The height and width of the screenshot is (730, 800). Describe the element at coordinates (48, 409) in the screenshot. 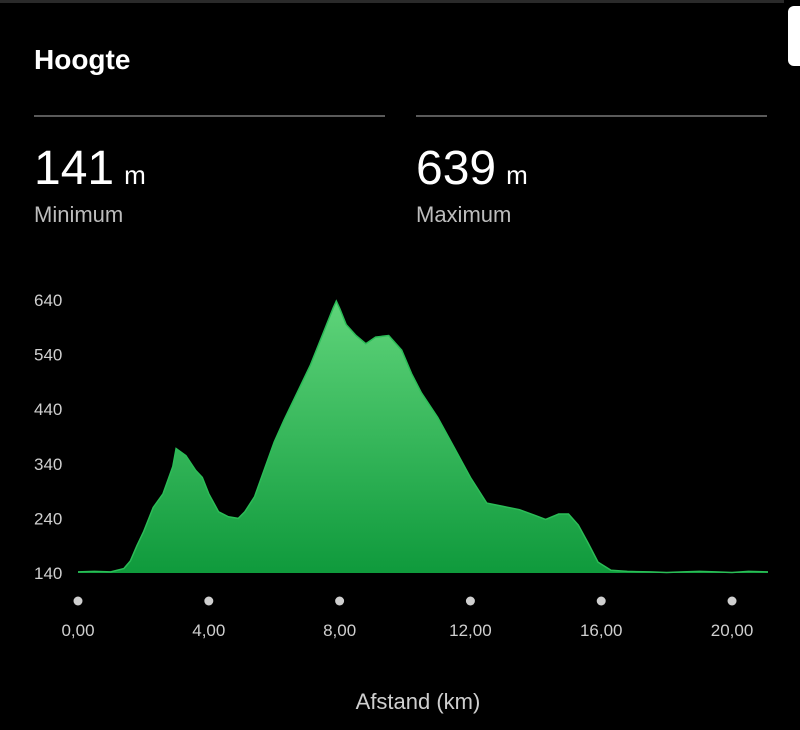

I see `y-tick-label: 440` at that location.